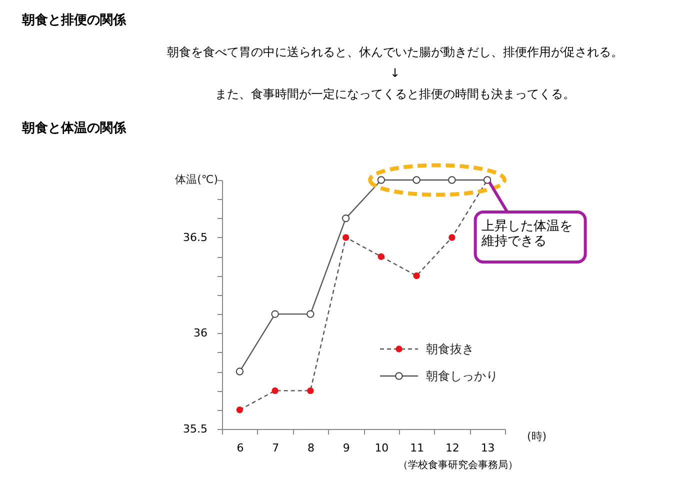 This screenshot has width=700, height=484. What do you see at coordinates (381, 448) in the screenshot?
I see `x-tick-label: 10` at bounding box center [381, 448].